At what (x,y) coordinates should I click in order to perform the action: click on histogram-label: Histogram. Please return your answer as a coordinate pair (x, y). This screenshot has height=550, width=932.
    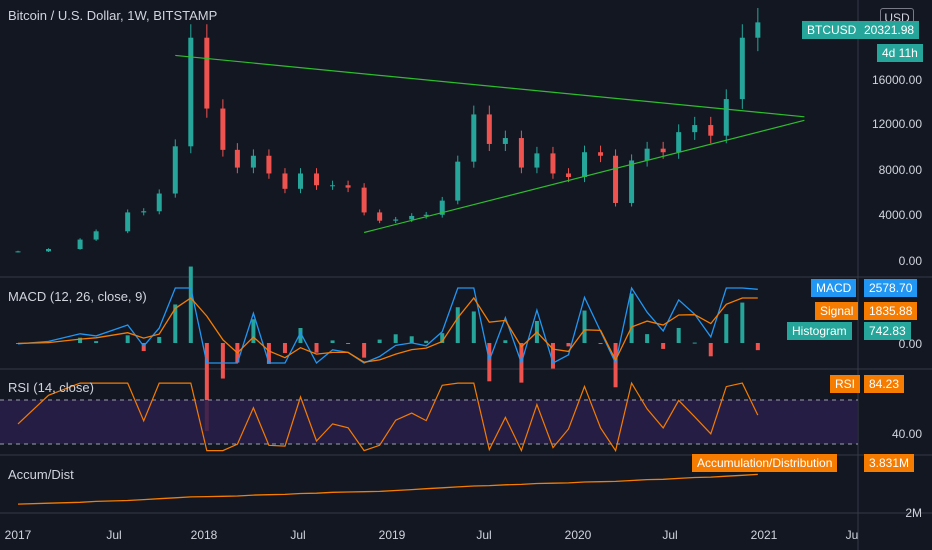
    Looking at the image, I should click on (819, 331).